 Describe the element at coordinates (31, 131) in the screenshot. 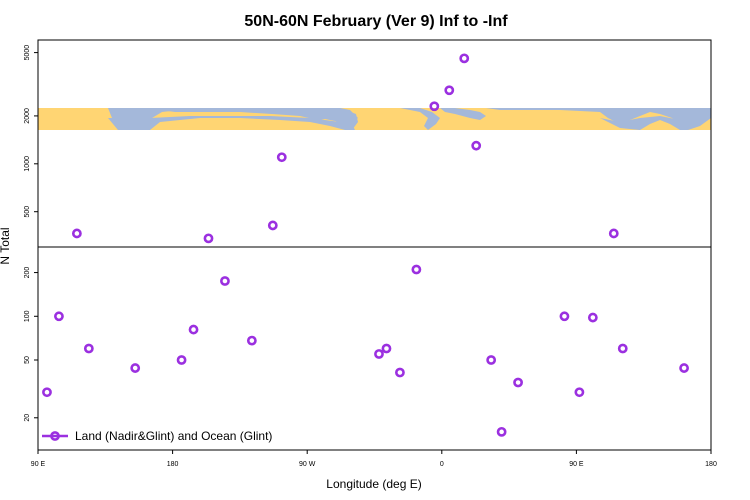

I see `upper-y-axis-ticks: 500 1000 2000 5000` at that location.